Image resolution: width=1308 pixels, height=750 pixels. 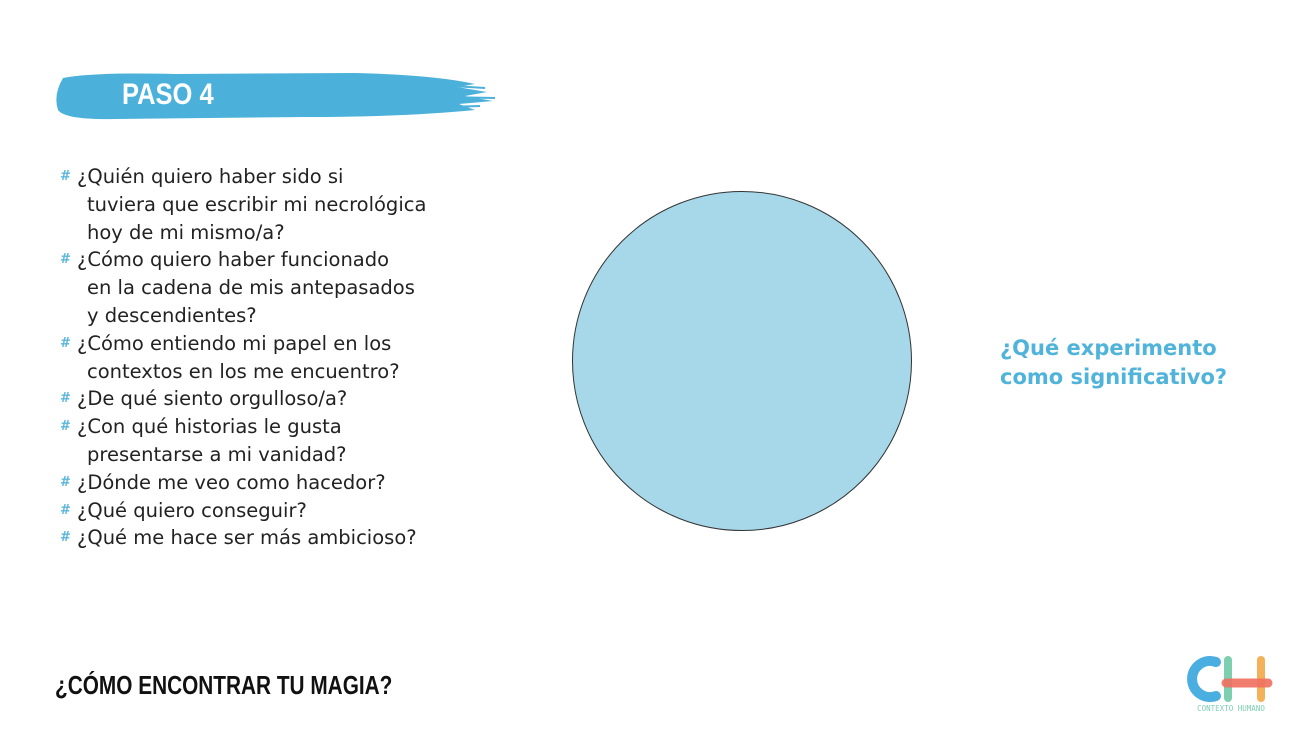 What do you see at coordinates (275, 96) in the screenshot?
I see `brush-stroke-banner` at bounding box center [275, 96].